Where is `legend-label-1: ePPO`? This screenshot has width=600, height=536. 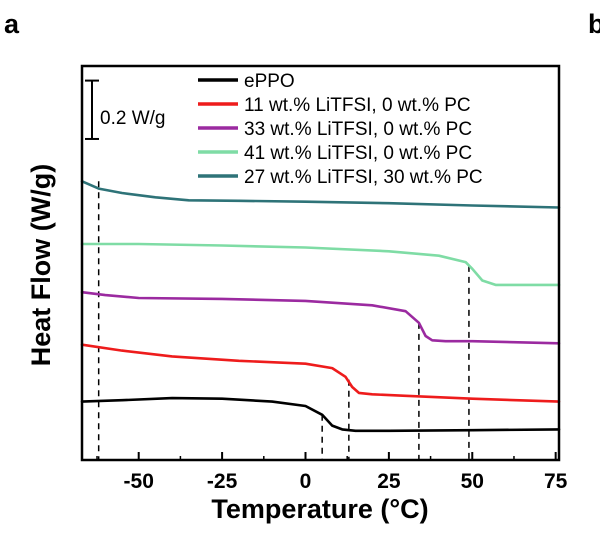
legend-label-1: ePPO is located at coordinates (269, 81).